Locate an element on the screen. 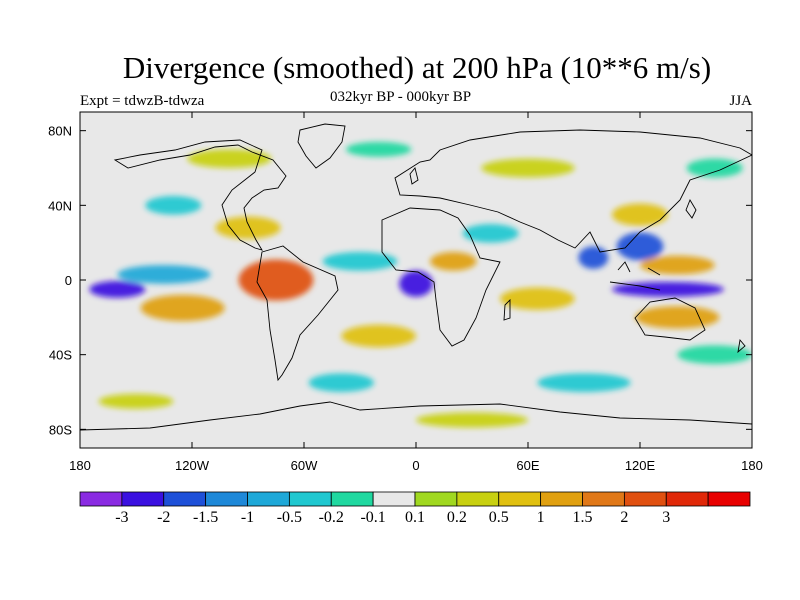 This screenshot has width=800, height=600. x-tick-label: 60W is located at coordinates (304, 465).